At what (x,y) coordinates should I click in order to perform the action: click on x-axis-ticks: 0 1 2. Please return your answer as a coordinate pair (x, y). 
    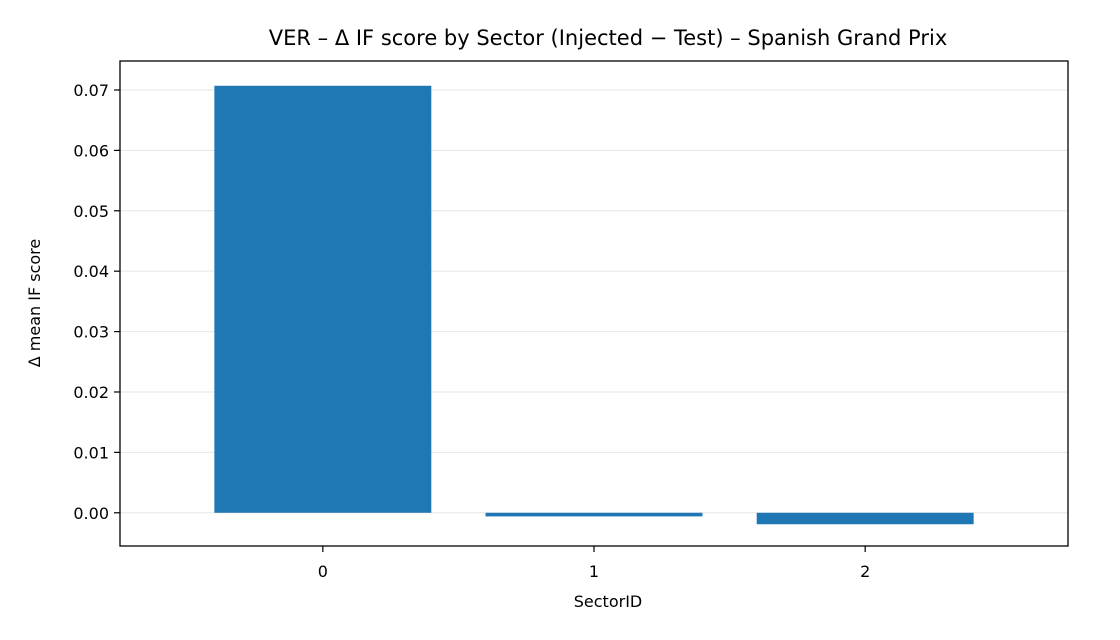
    Looking at the image, I should click on (594, 563).